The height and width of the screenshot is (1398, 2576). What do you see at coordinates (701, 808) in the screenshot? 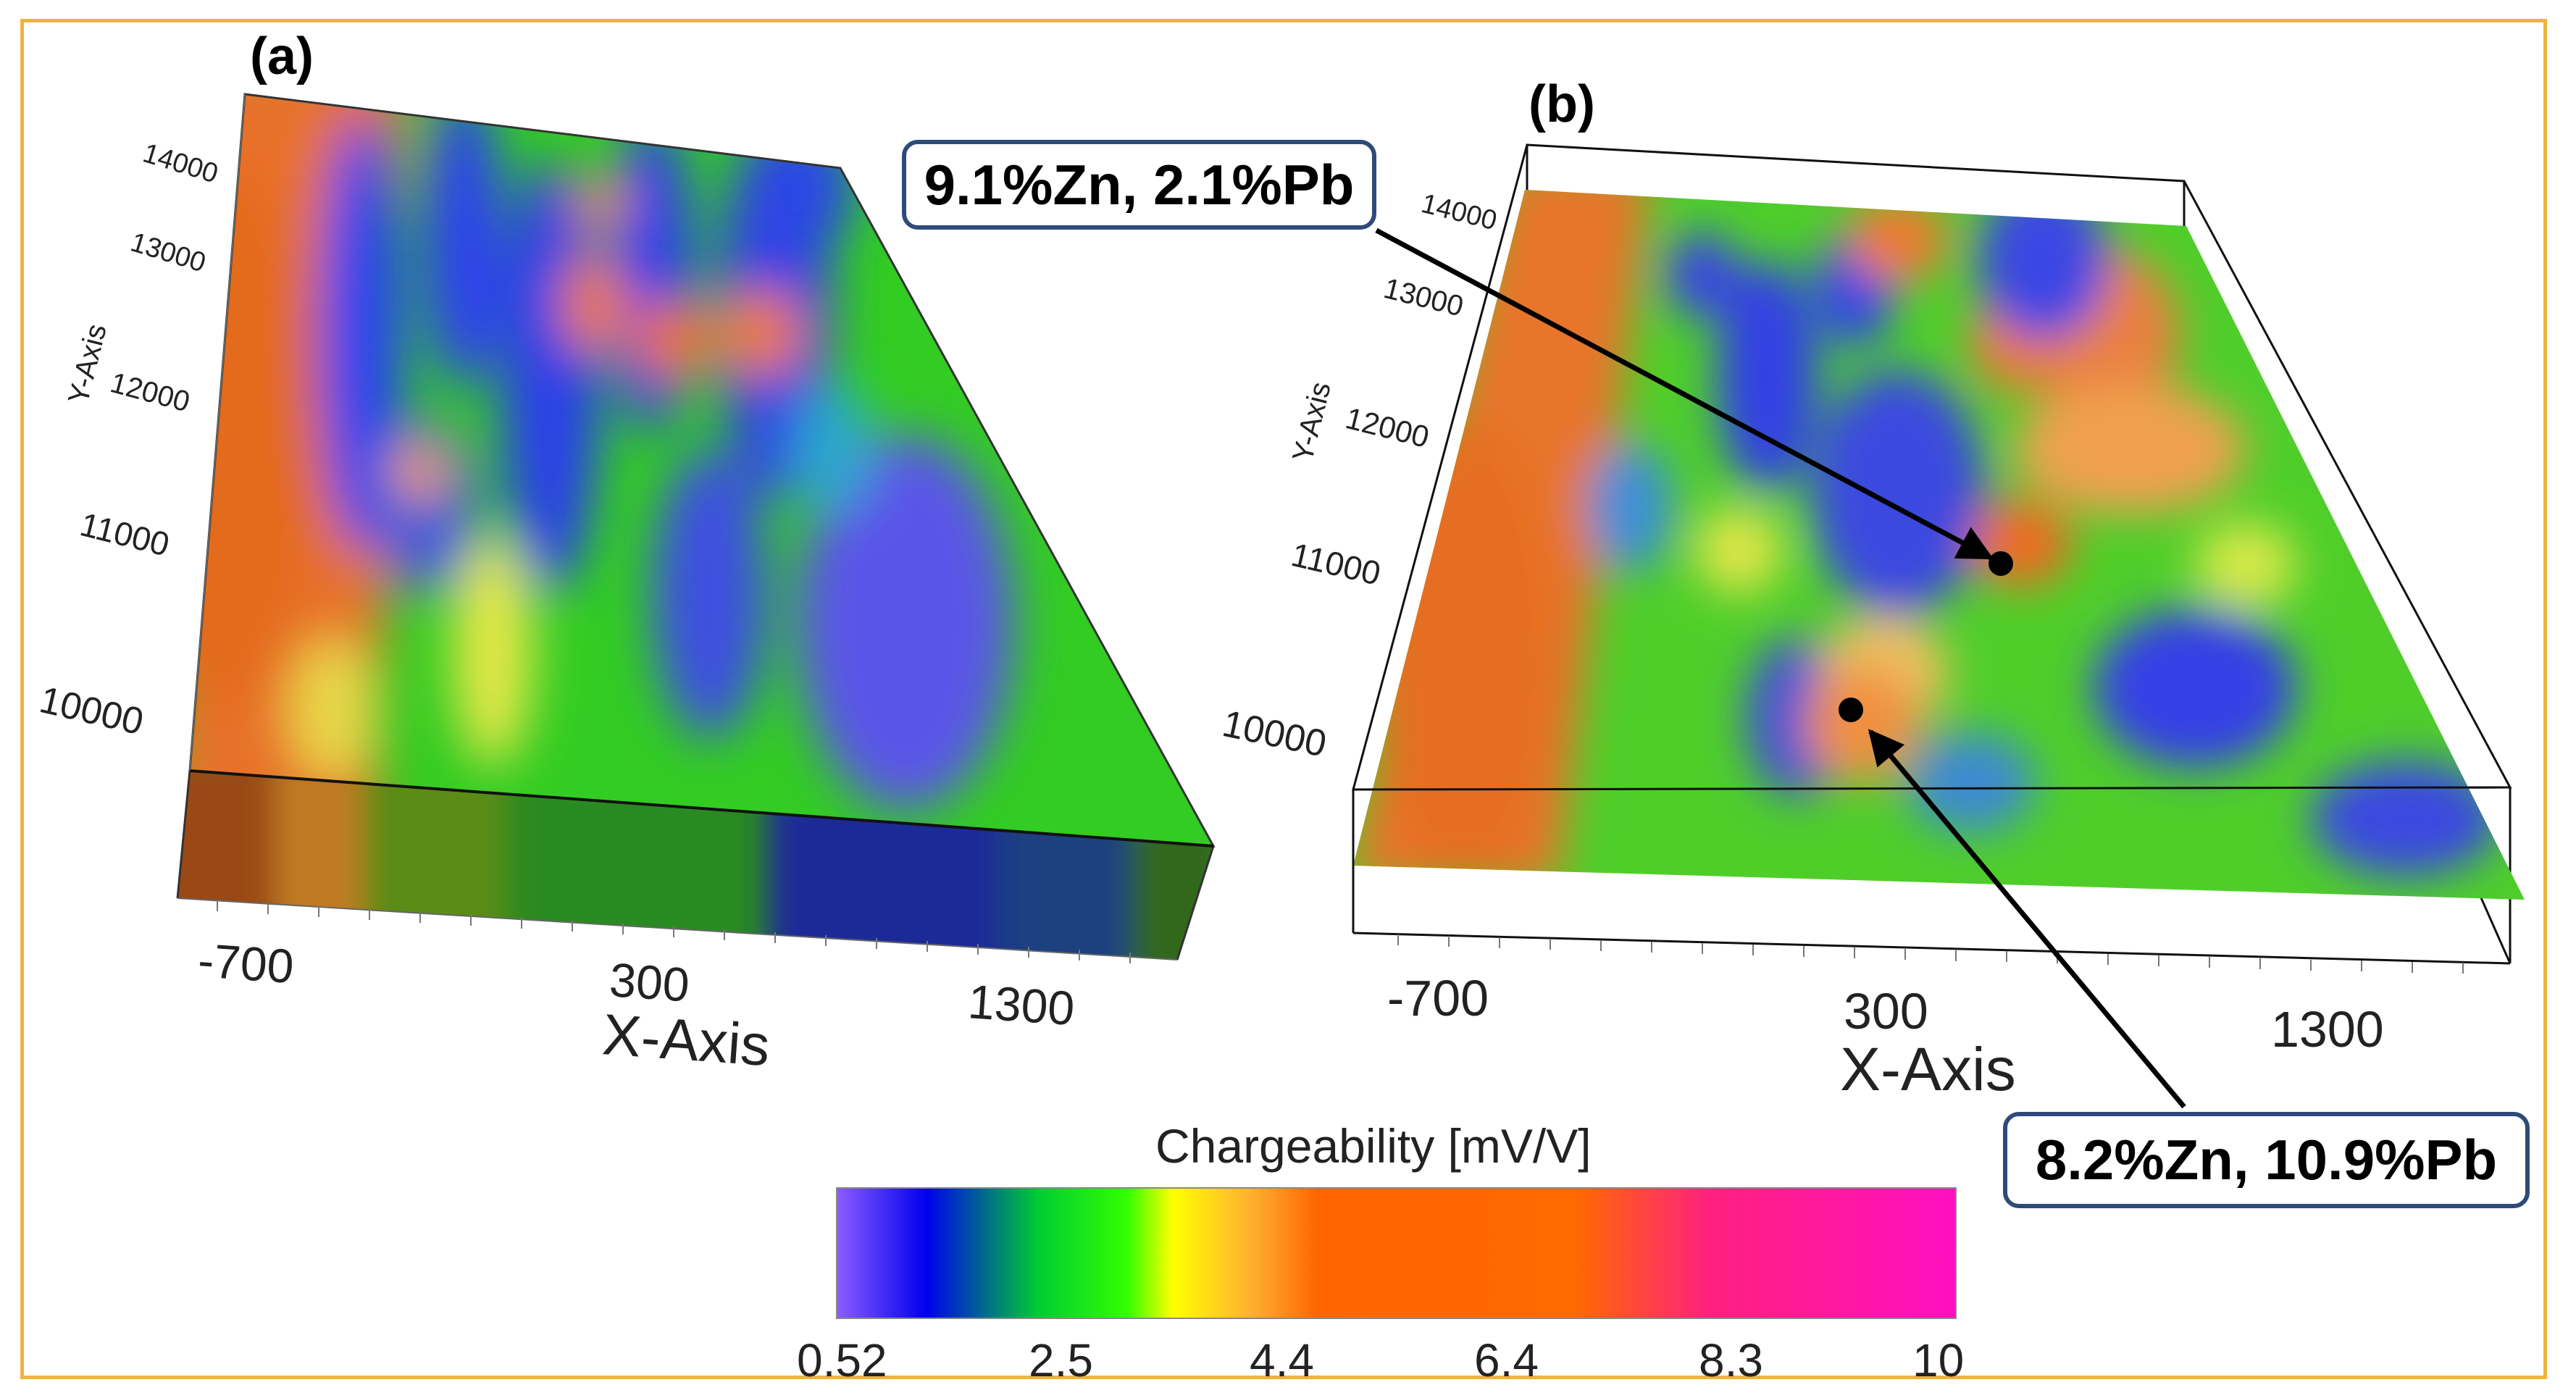
I see `panel-a-front-top-edge` at bounding box center [701, 808].